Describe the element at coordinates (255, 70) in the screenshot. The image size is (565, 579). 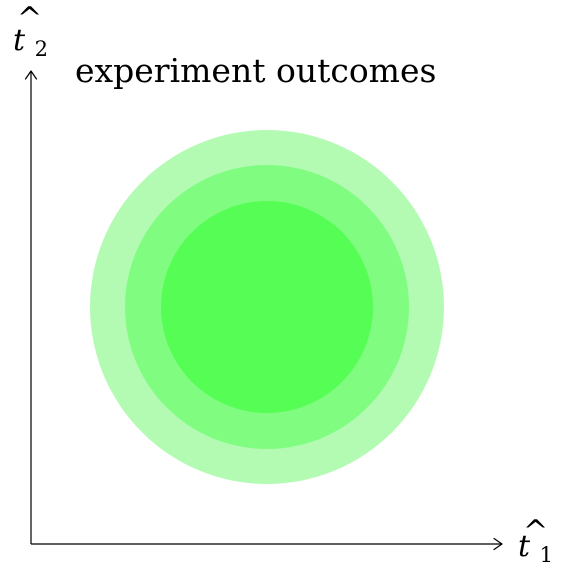
I see `diagram-caption: experiment outcomes` at that location.